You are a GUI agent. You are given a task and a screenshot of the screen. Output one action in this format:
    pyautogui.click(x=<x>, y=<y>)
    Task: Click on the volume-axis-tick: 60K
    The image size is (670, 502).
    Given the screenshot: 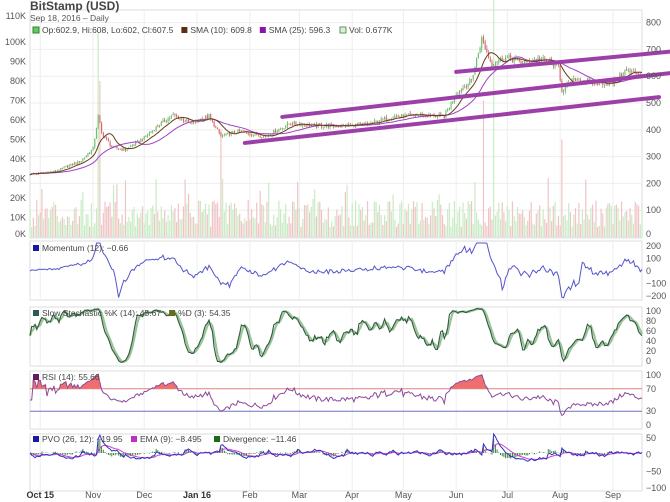 What is the action you would take?
    pyautogui.click(x=18, y=120)
    